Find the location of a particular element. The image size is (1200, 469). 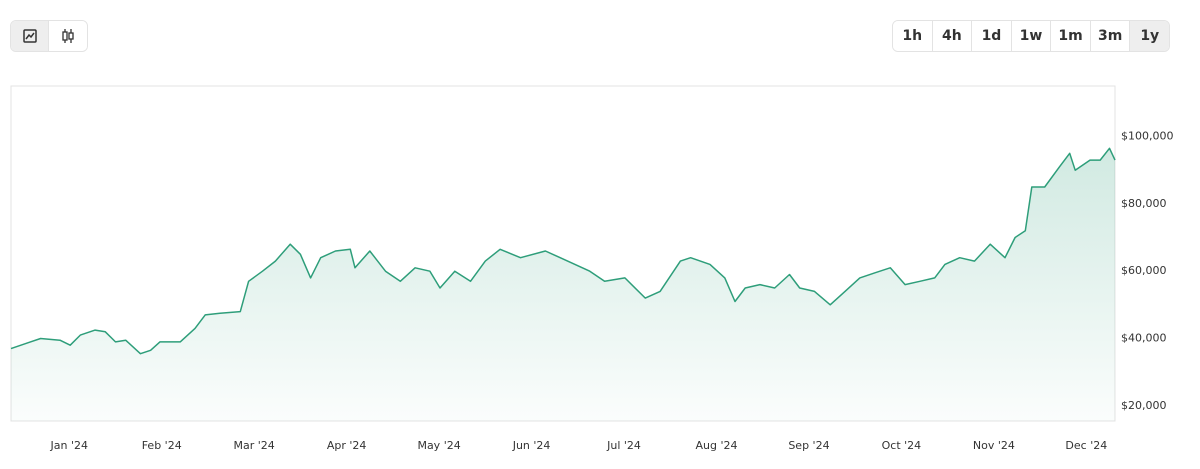

range-button: 1d is located at coordinates (991, 36).